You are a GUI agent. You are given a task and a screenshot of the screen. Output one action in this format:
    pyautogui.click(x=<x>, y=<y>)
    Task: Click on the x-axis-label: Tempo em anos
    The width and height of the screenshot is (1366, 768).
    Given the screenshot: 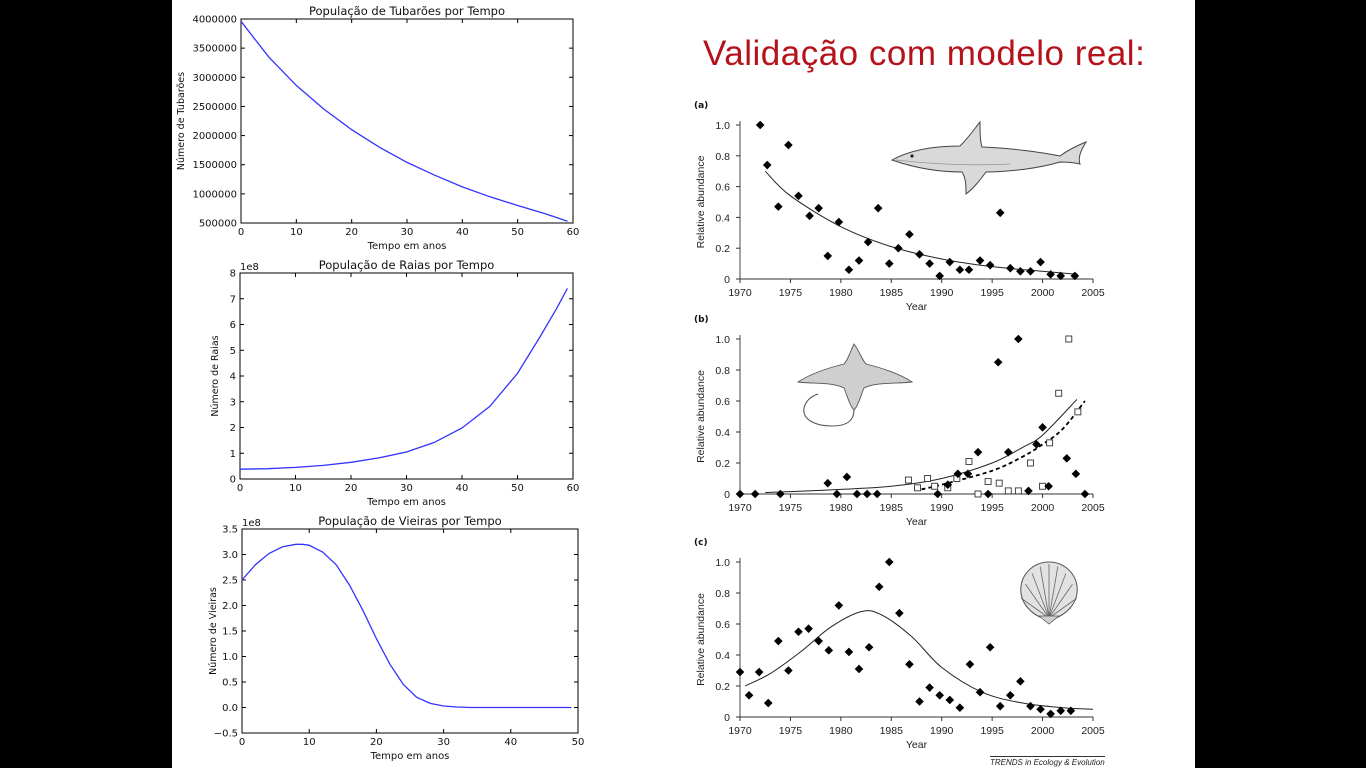 What is the action you would take?
    pyautogui.click(x=406, y=502)
    